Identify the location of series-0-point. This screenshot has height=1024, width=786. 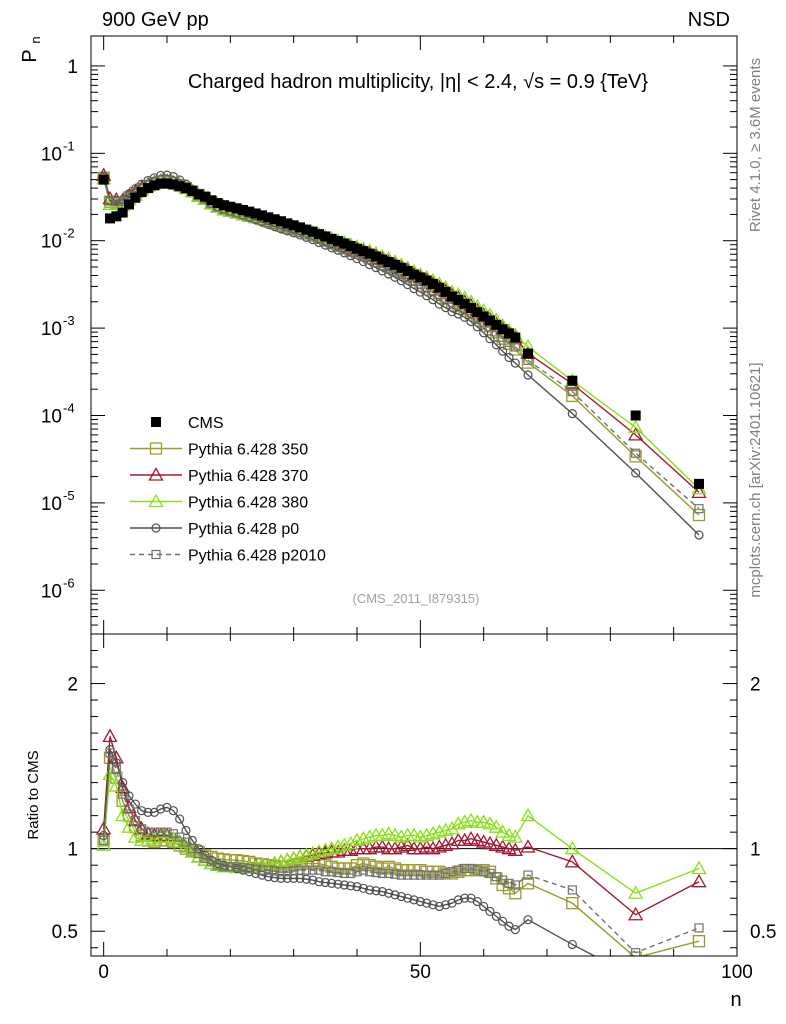
(699, 515).